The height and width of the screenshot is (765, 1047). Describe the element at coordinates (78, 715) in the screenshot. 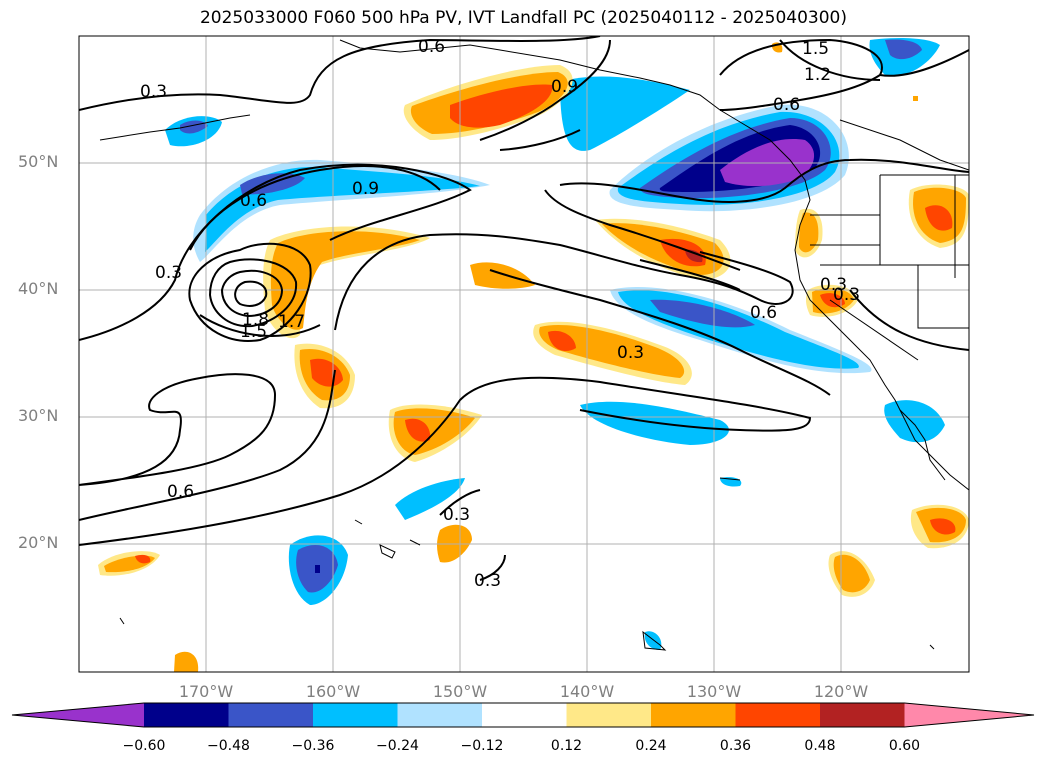

I see `colorbar-min-extension` at that location.